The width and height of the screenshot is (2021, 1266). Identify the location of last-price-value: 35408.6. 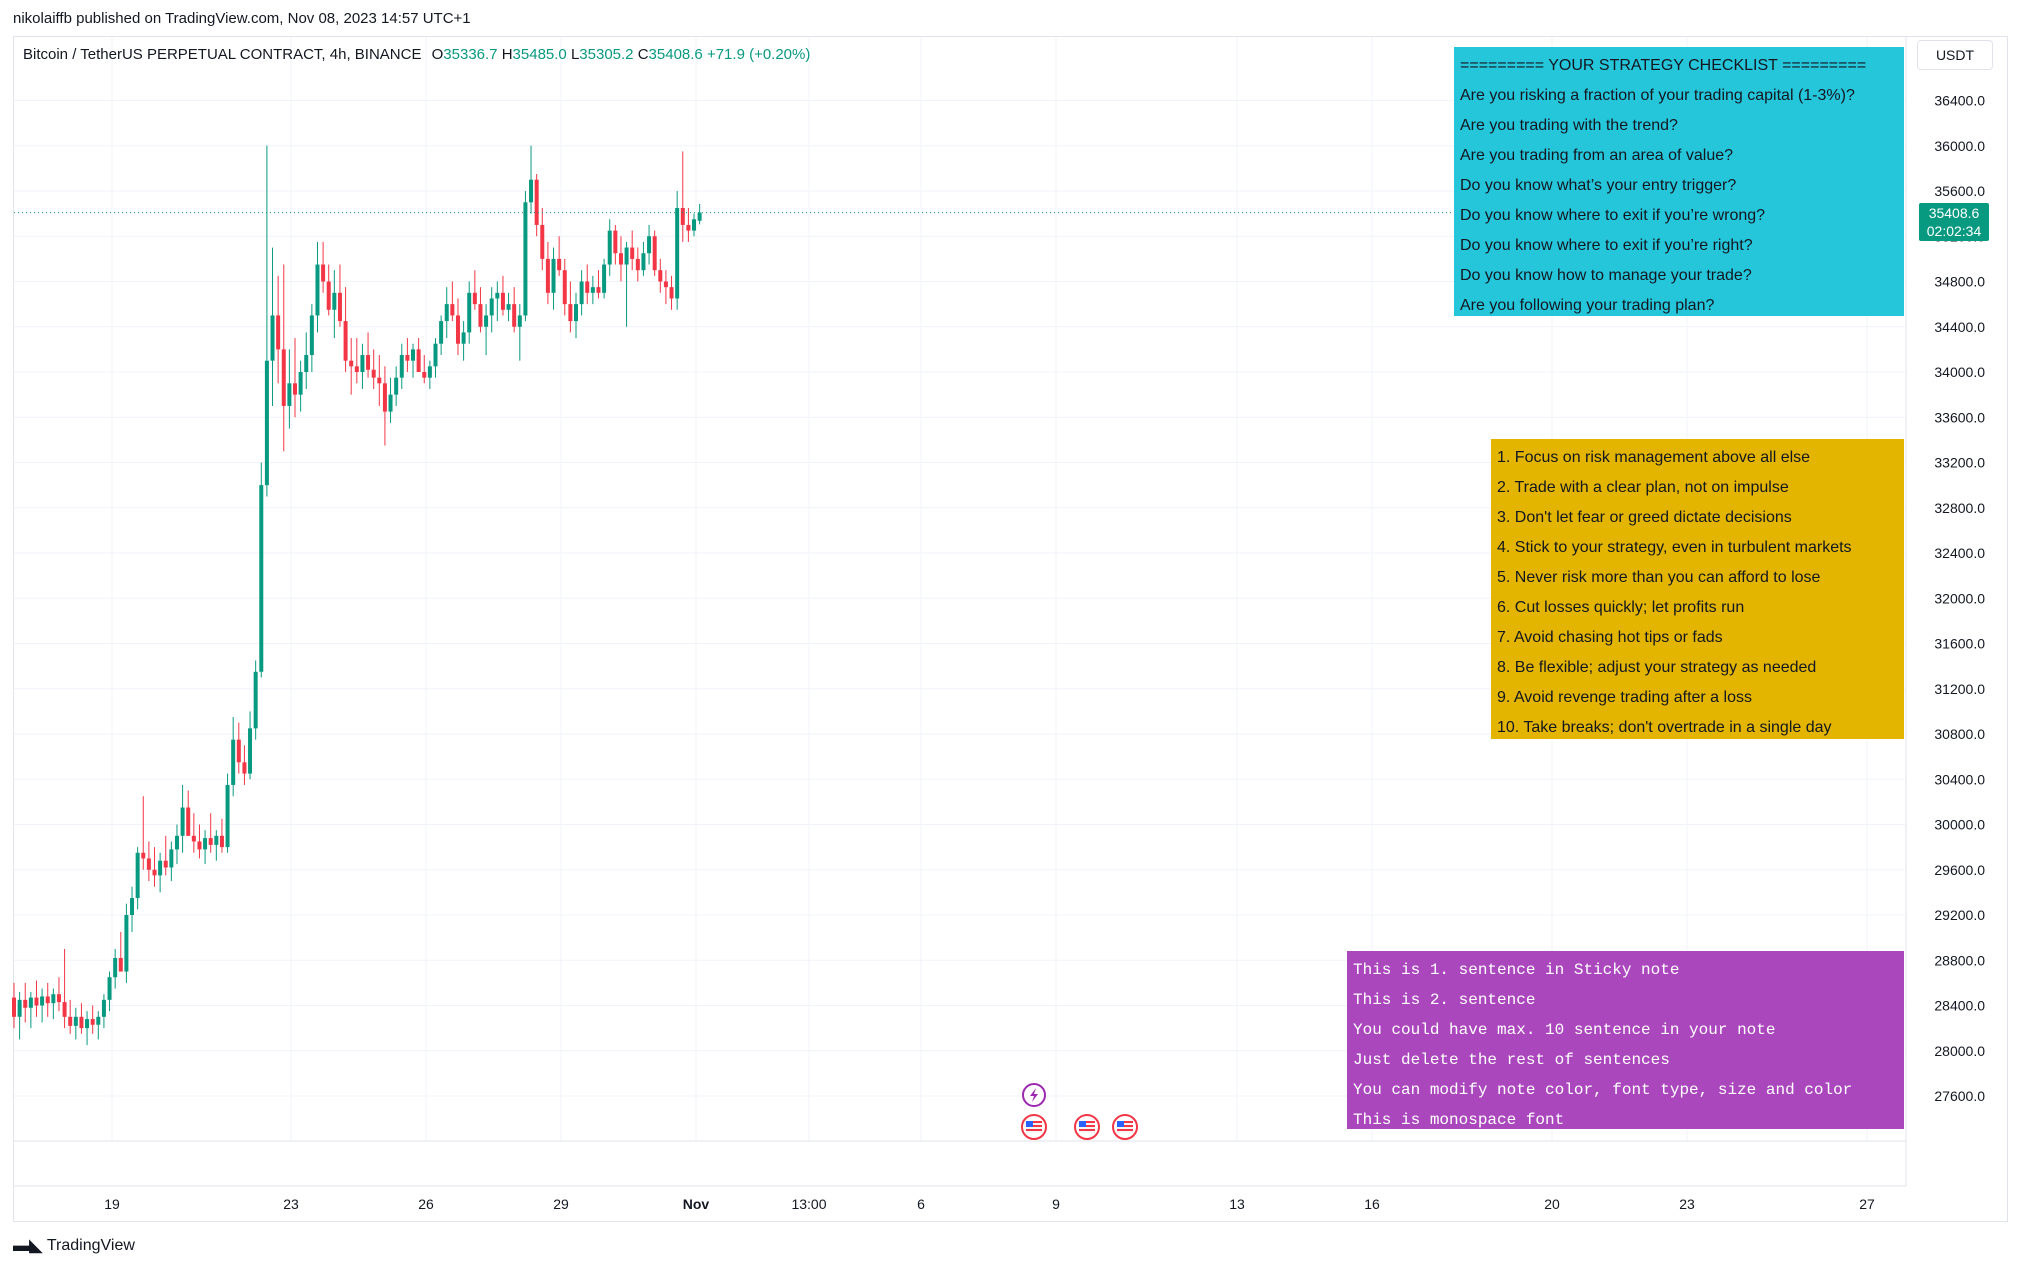
(1954, 213).